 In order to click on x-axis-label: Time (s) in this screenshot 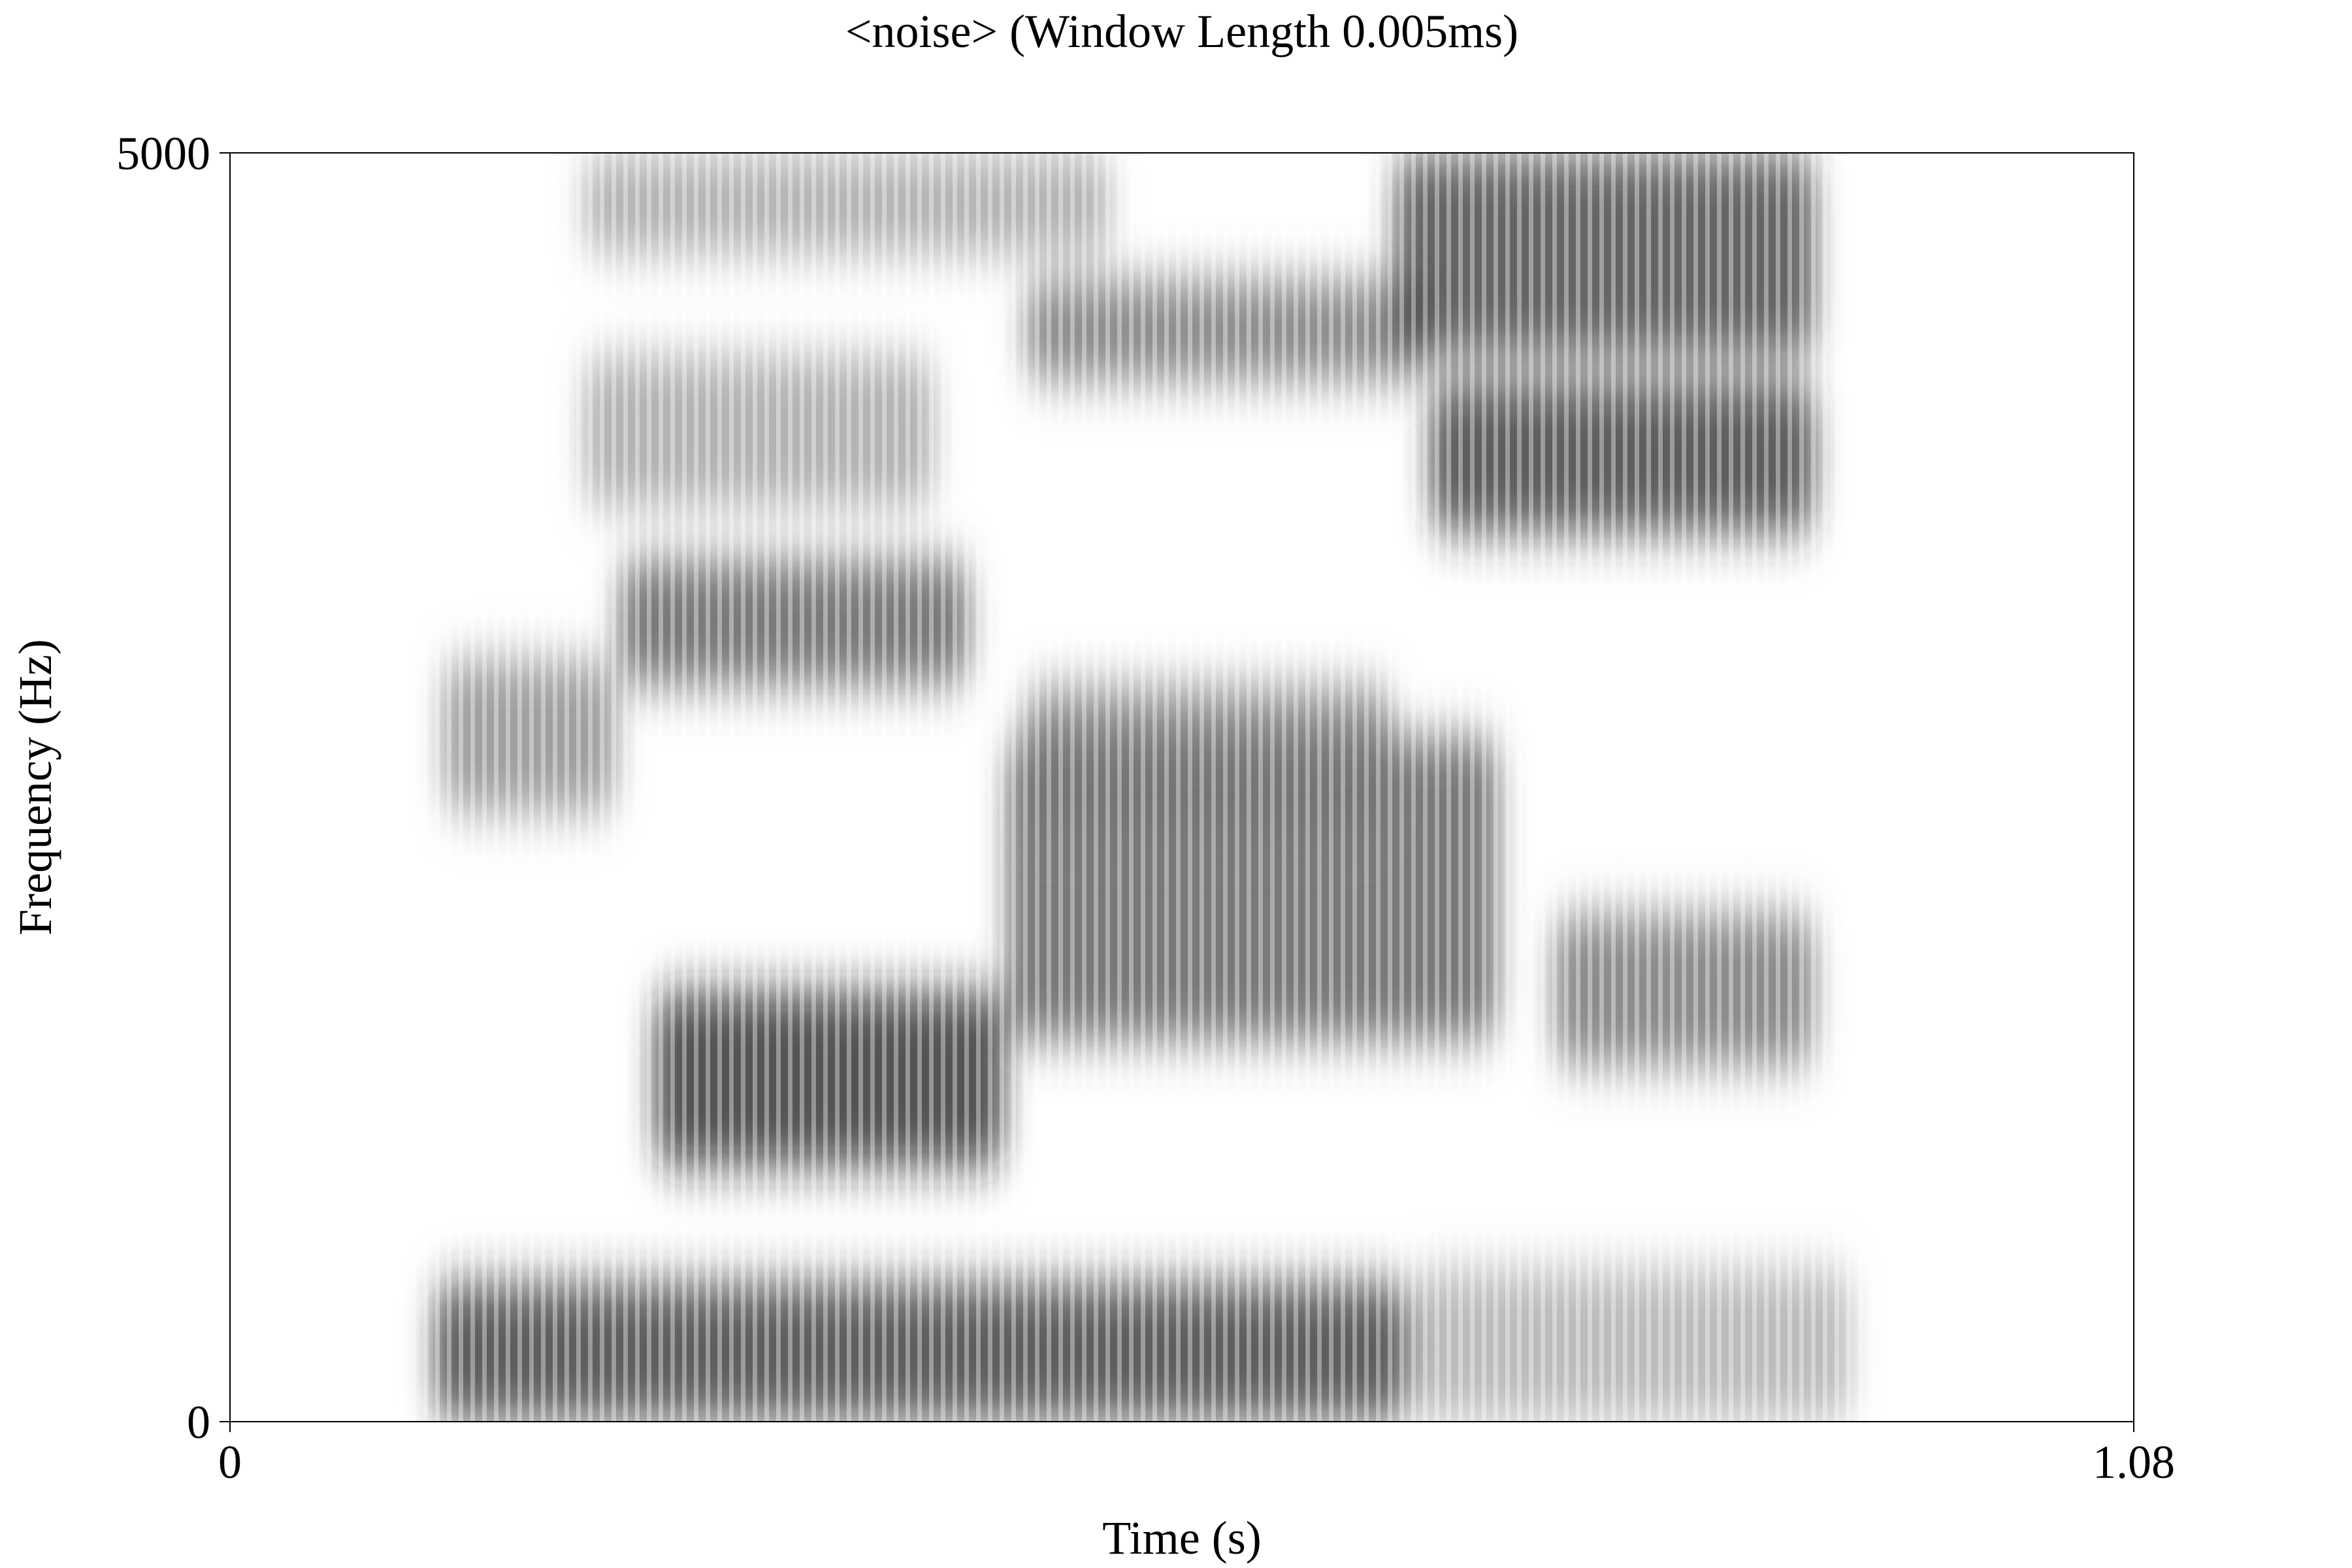, I will do `click(1181, 1538)`.